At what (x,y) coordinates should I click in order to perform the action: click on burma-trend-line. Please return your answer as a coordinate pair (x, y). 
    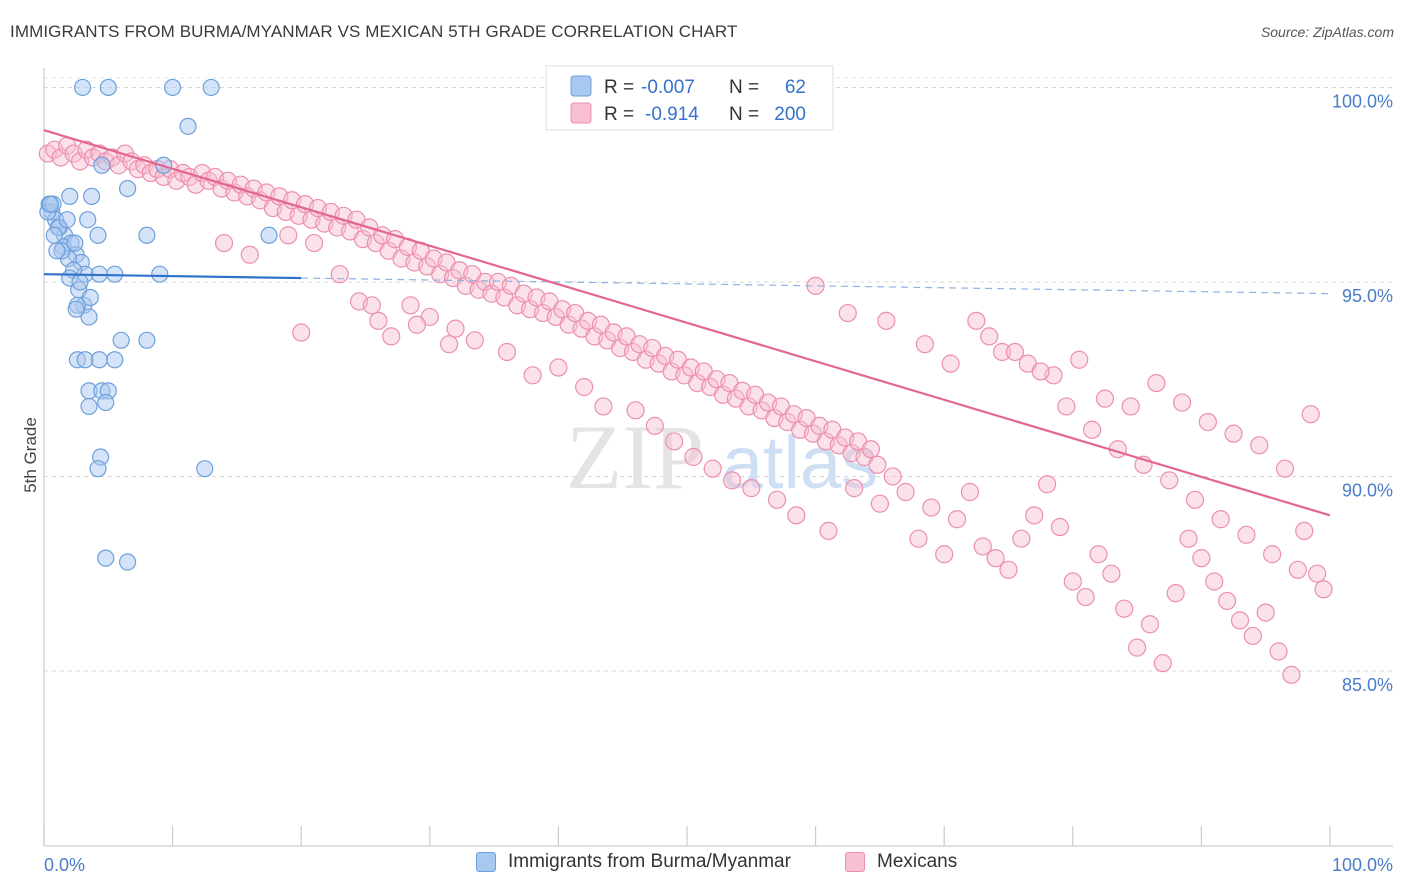
    Looking at the image, I should click on (172, 276).